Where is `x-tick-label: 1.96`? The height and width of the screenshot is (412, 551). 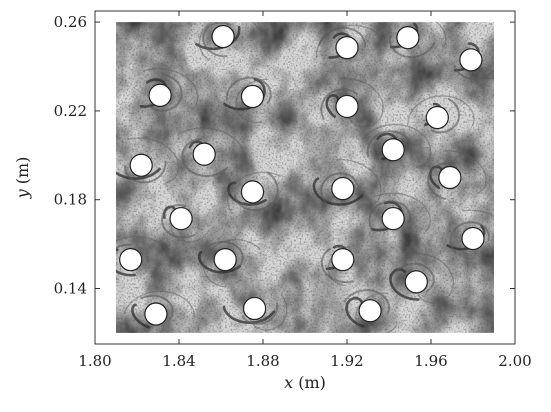
x-tick-label: 1.96 is located at coordinates (430, 361).